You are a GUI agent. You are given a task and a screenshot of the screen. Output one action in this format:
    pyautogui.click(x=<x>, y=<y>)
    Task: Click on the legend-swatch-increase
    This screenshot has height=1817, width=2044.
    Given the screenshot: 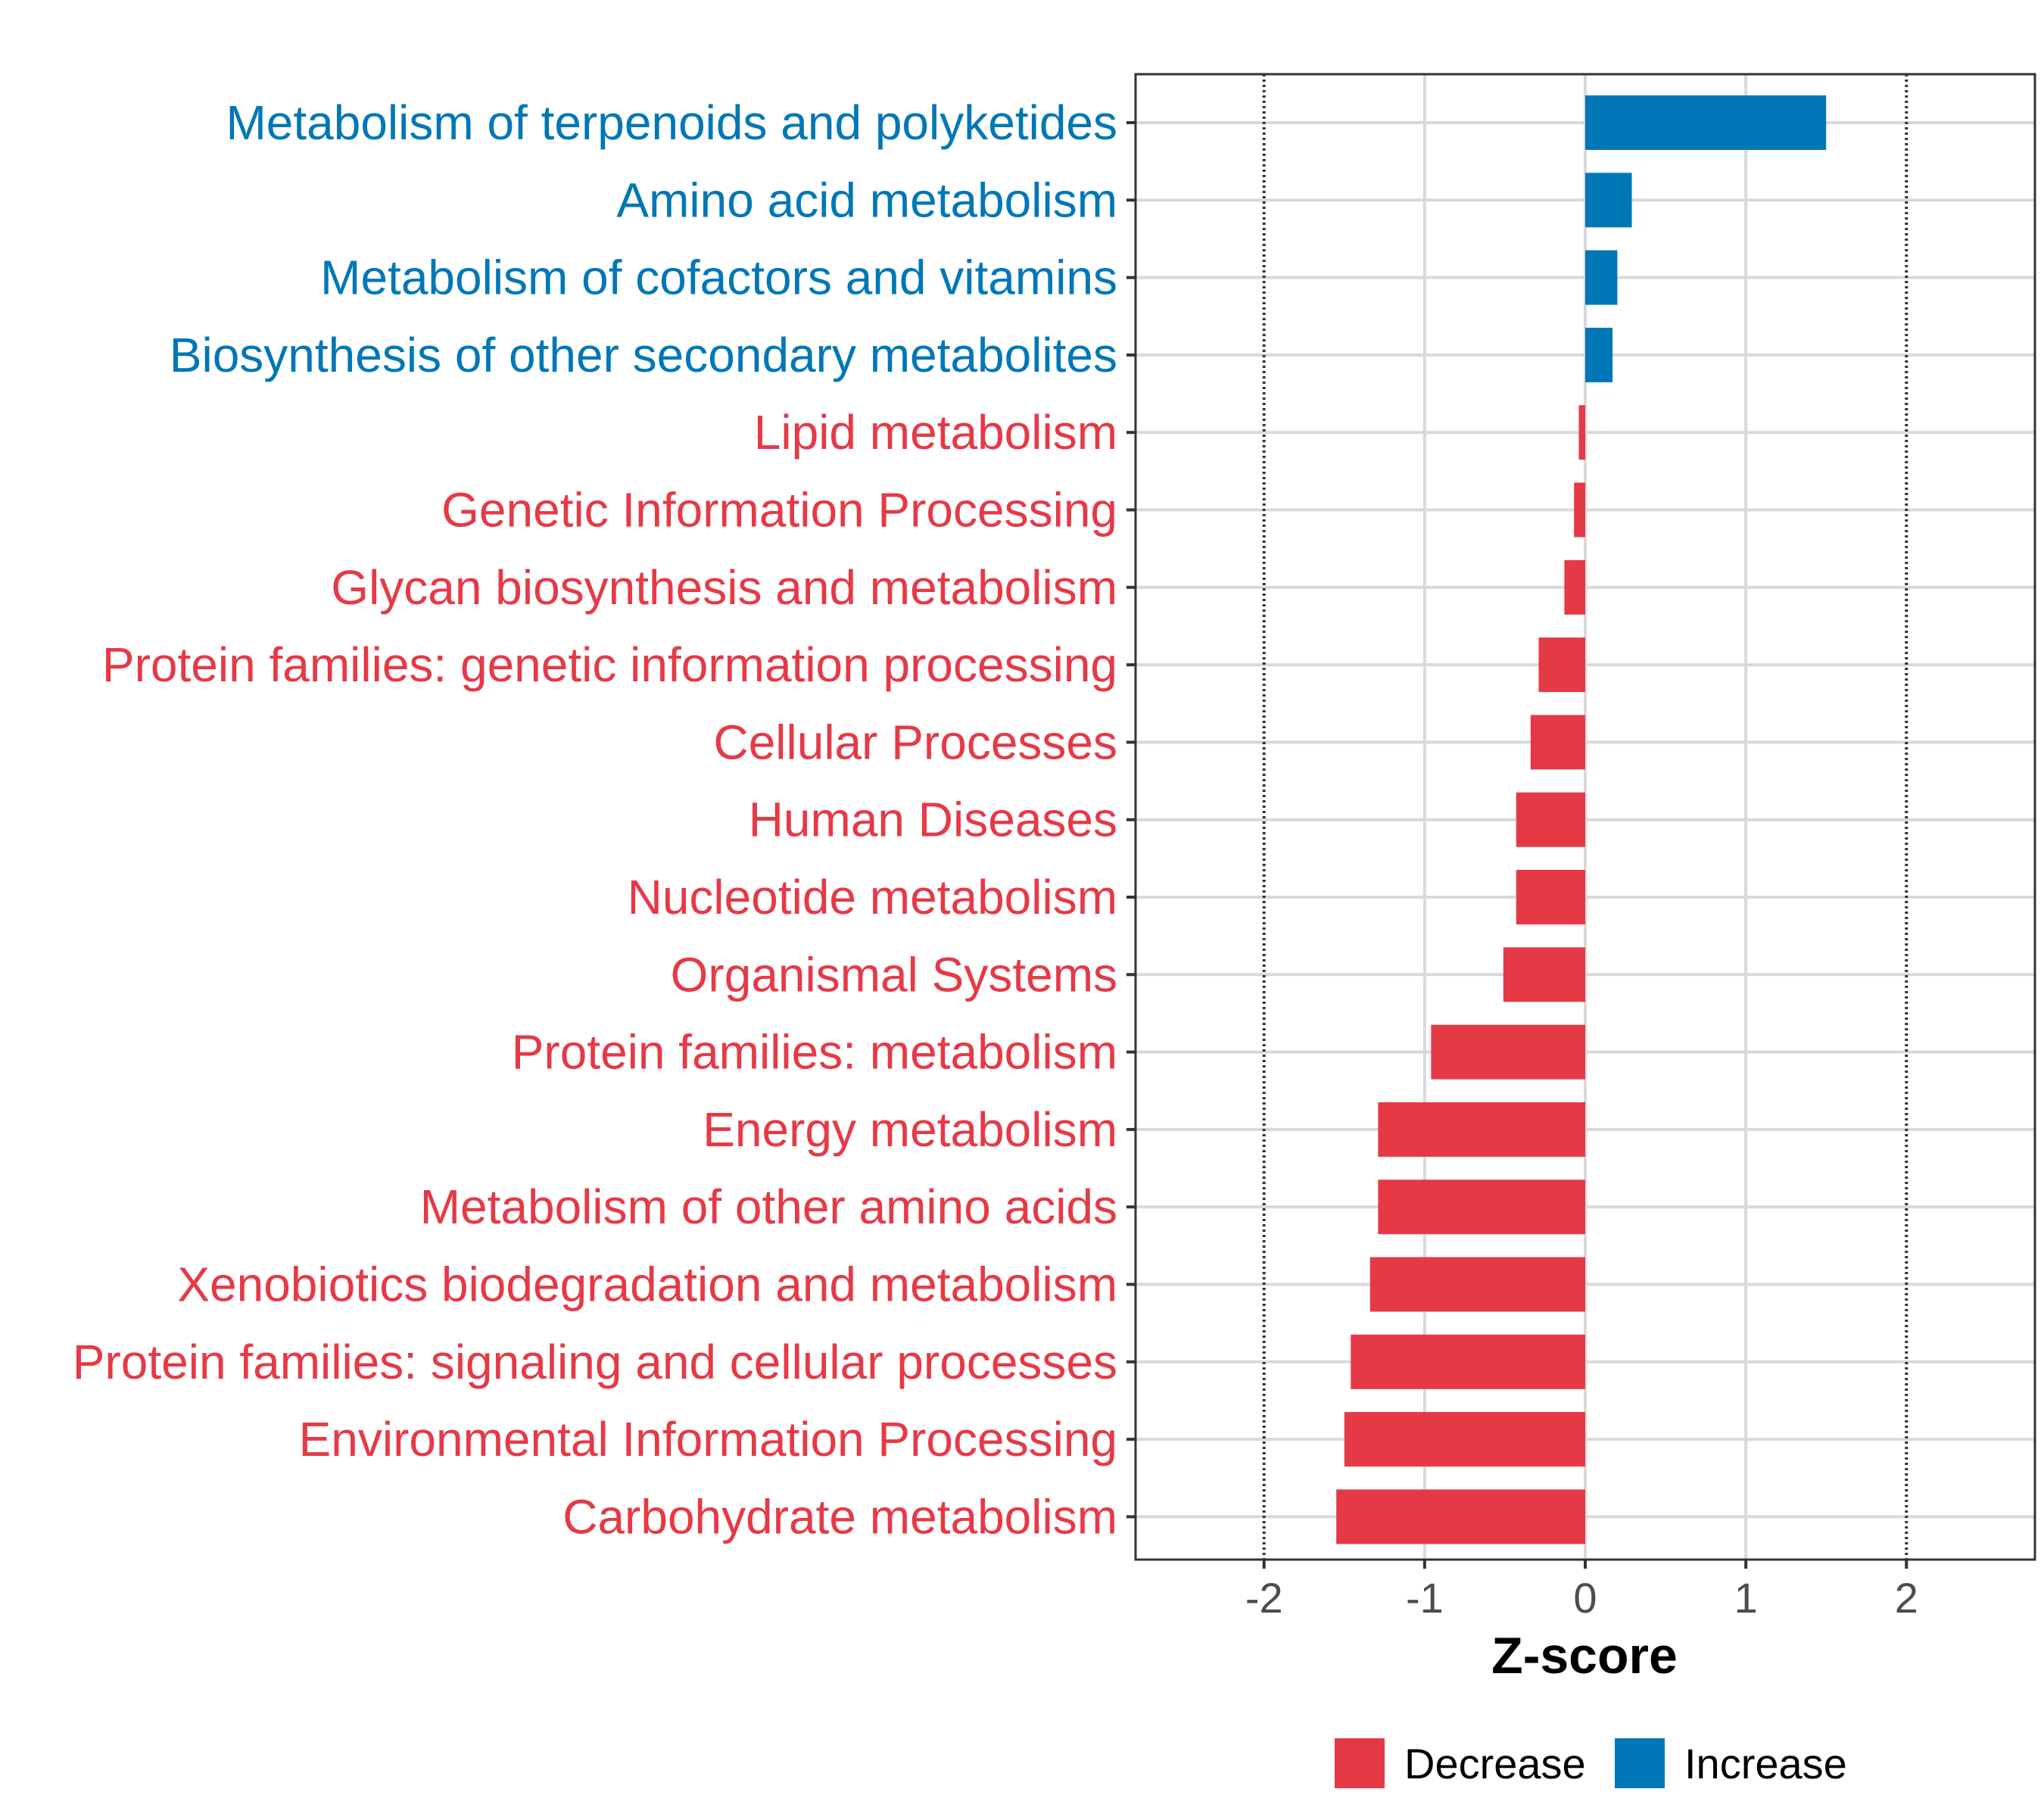 What is the action you would take?
    pyautogui.click(x=1640, y=1763)
    